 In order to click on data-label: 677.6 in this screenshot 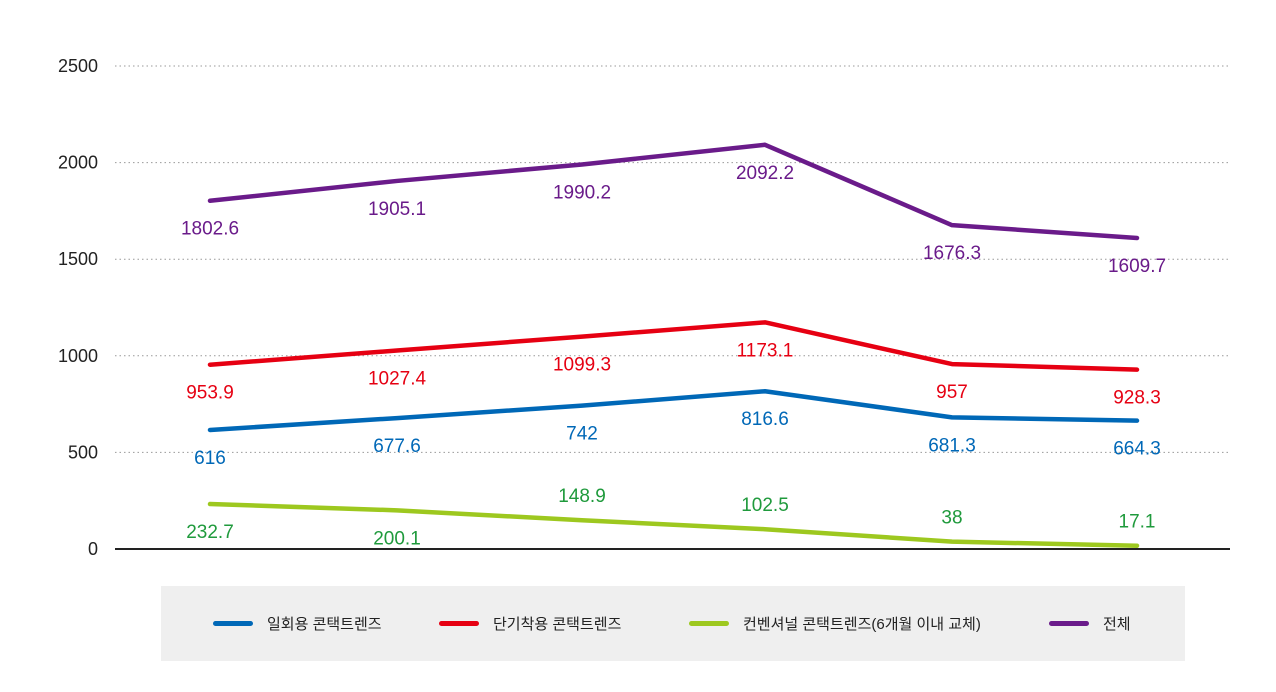, I will do `click(397, 446)`.